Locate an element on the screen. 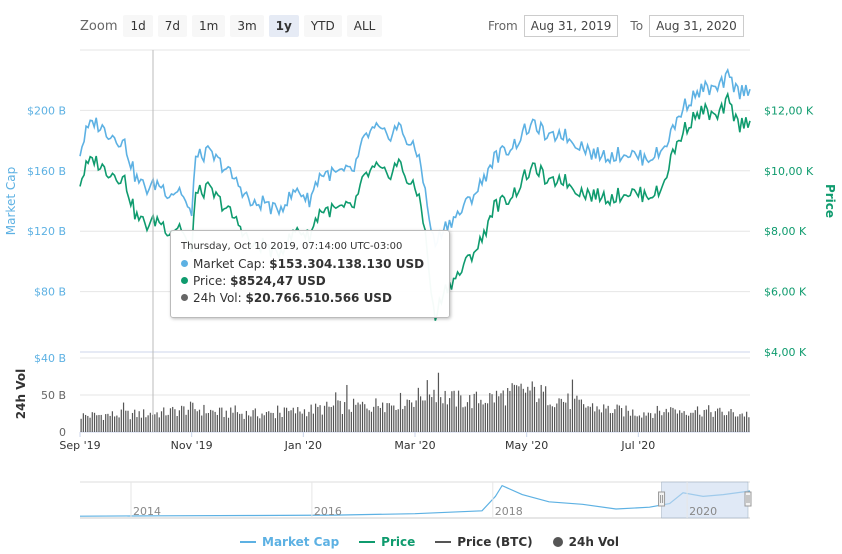  y-right-tick-label: $12,00 K is located at coordinates (789, 110).